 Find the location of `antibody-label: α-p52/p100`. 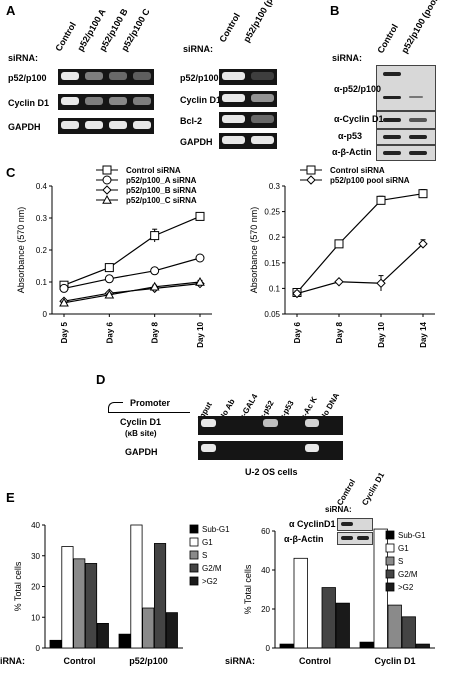

antibody-label: α-p52/p100 is located at coordinates (358, 89).